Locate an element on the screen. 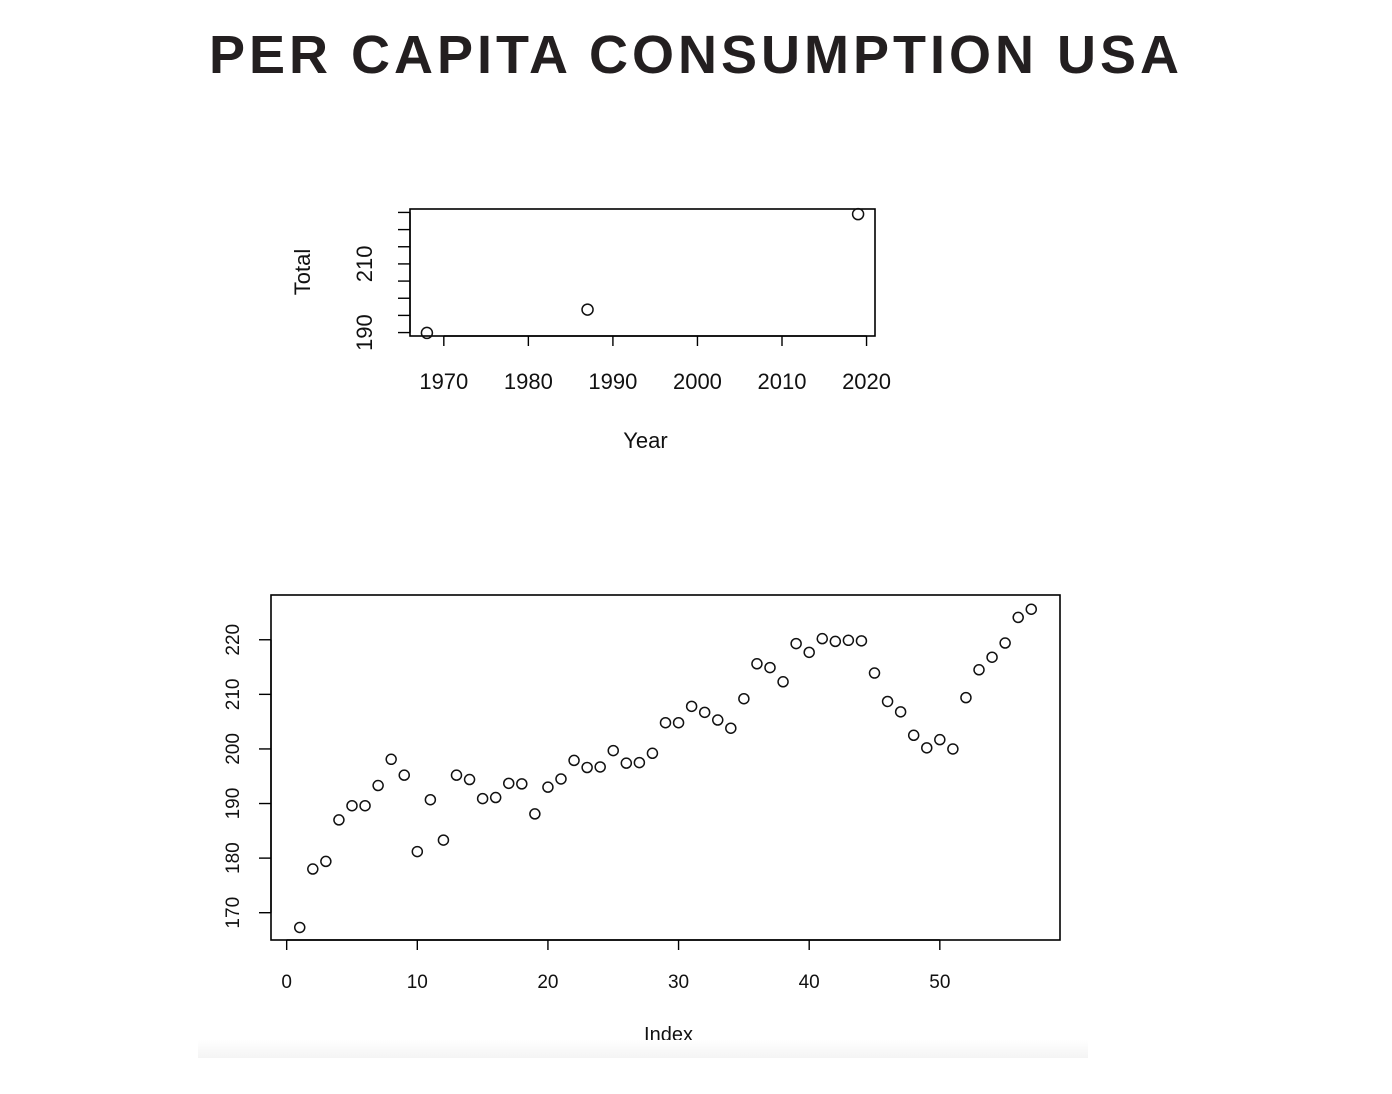  page-title: PER CAPITA CONSUMPTION USA is located at coordinates (696, 55).